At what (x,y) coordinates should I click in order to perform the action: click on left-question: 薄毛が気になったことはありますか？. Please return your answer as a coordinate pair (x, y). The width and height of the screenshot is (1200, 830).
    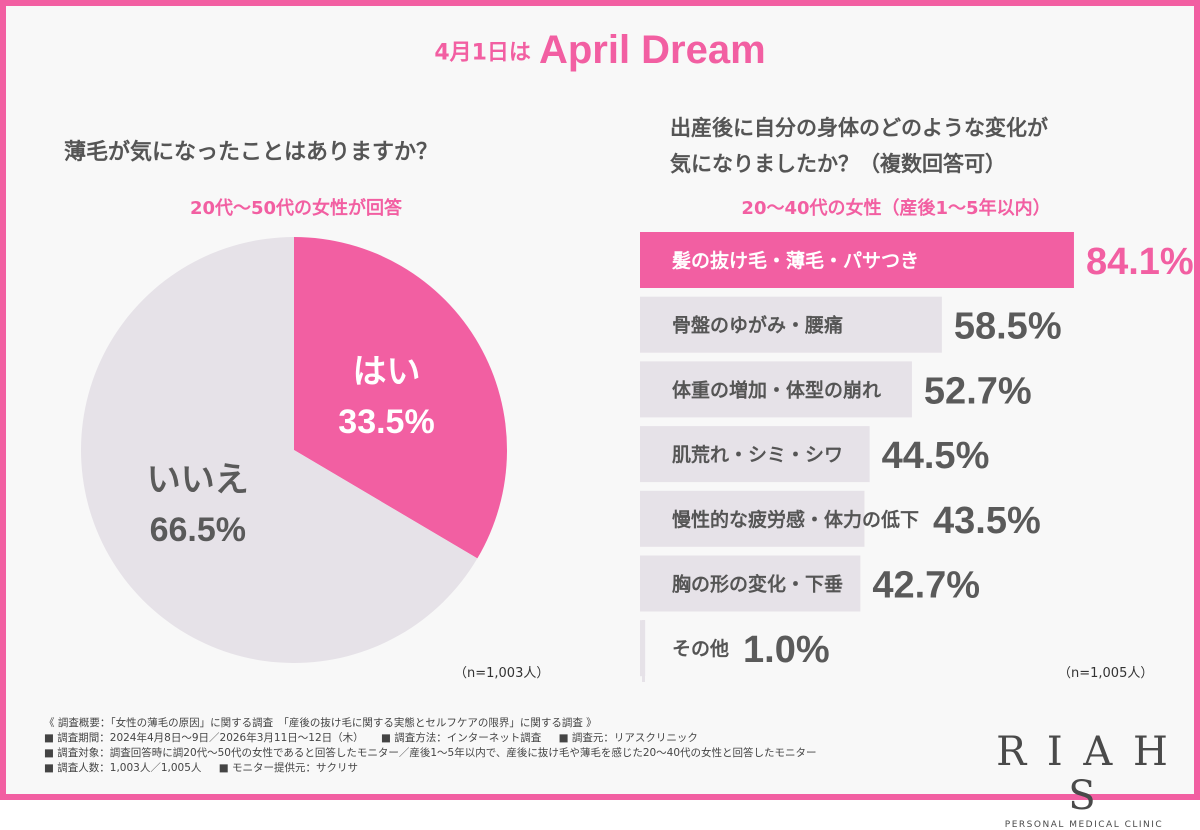
    Looking at the image, I should click on (251, 152).